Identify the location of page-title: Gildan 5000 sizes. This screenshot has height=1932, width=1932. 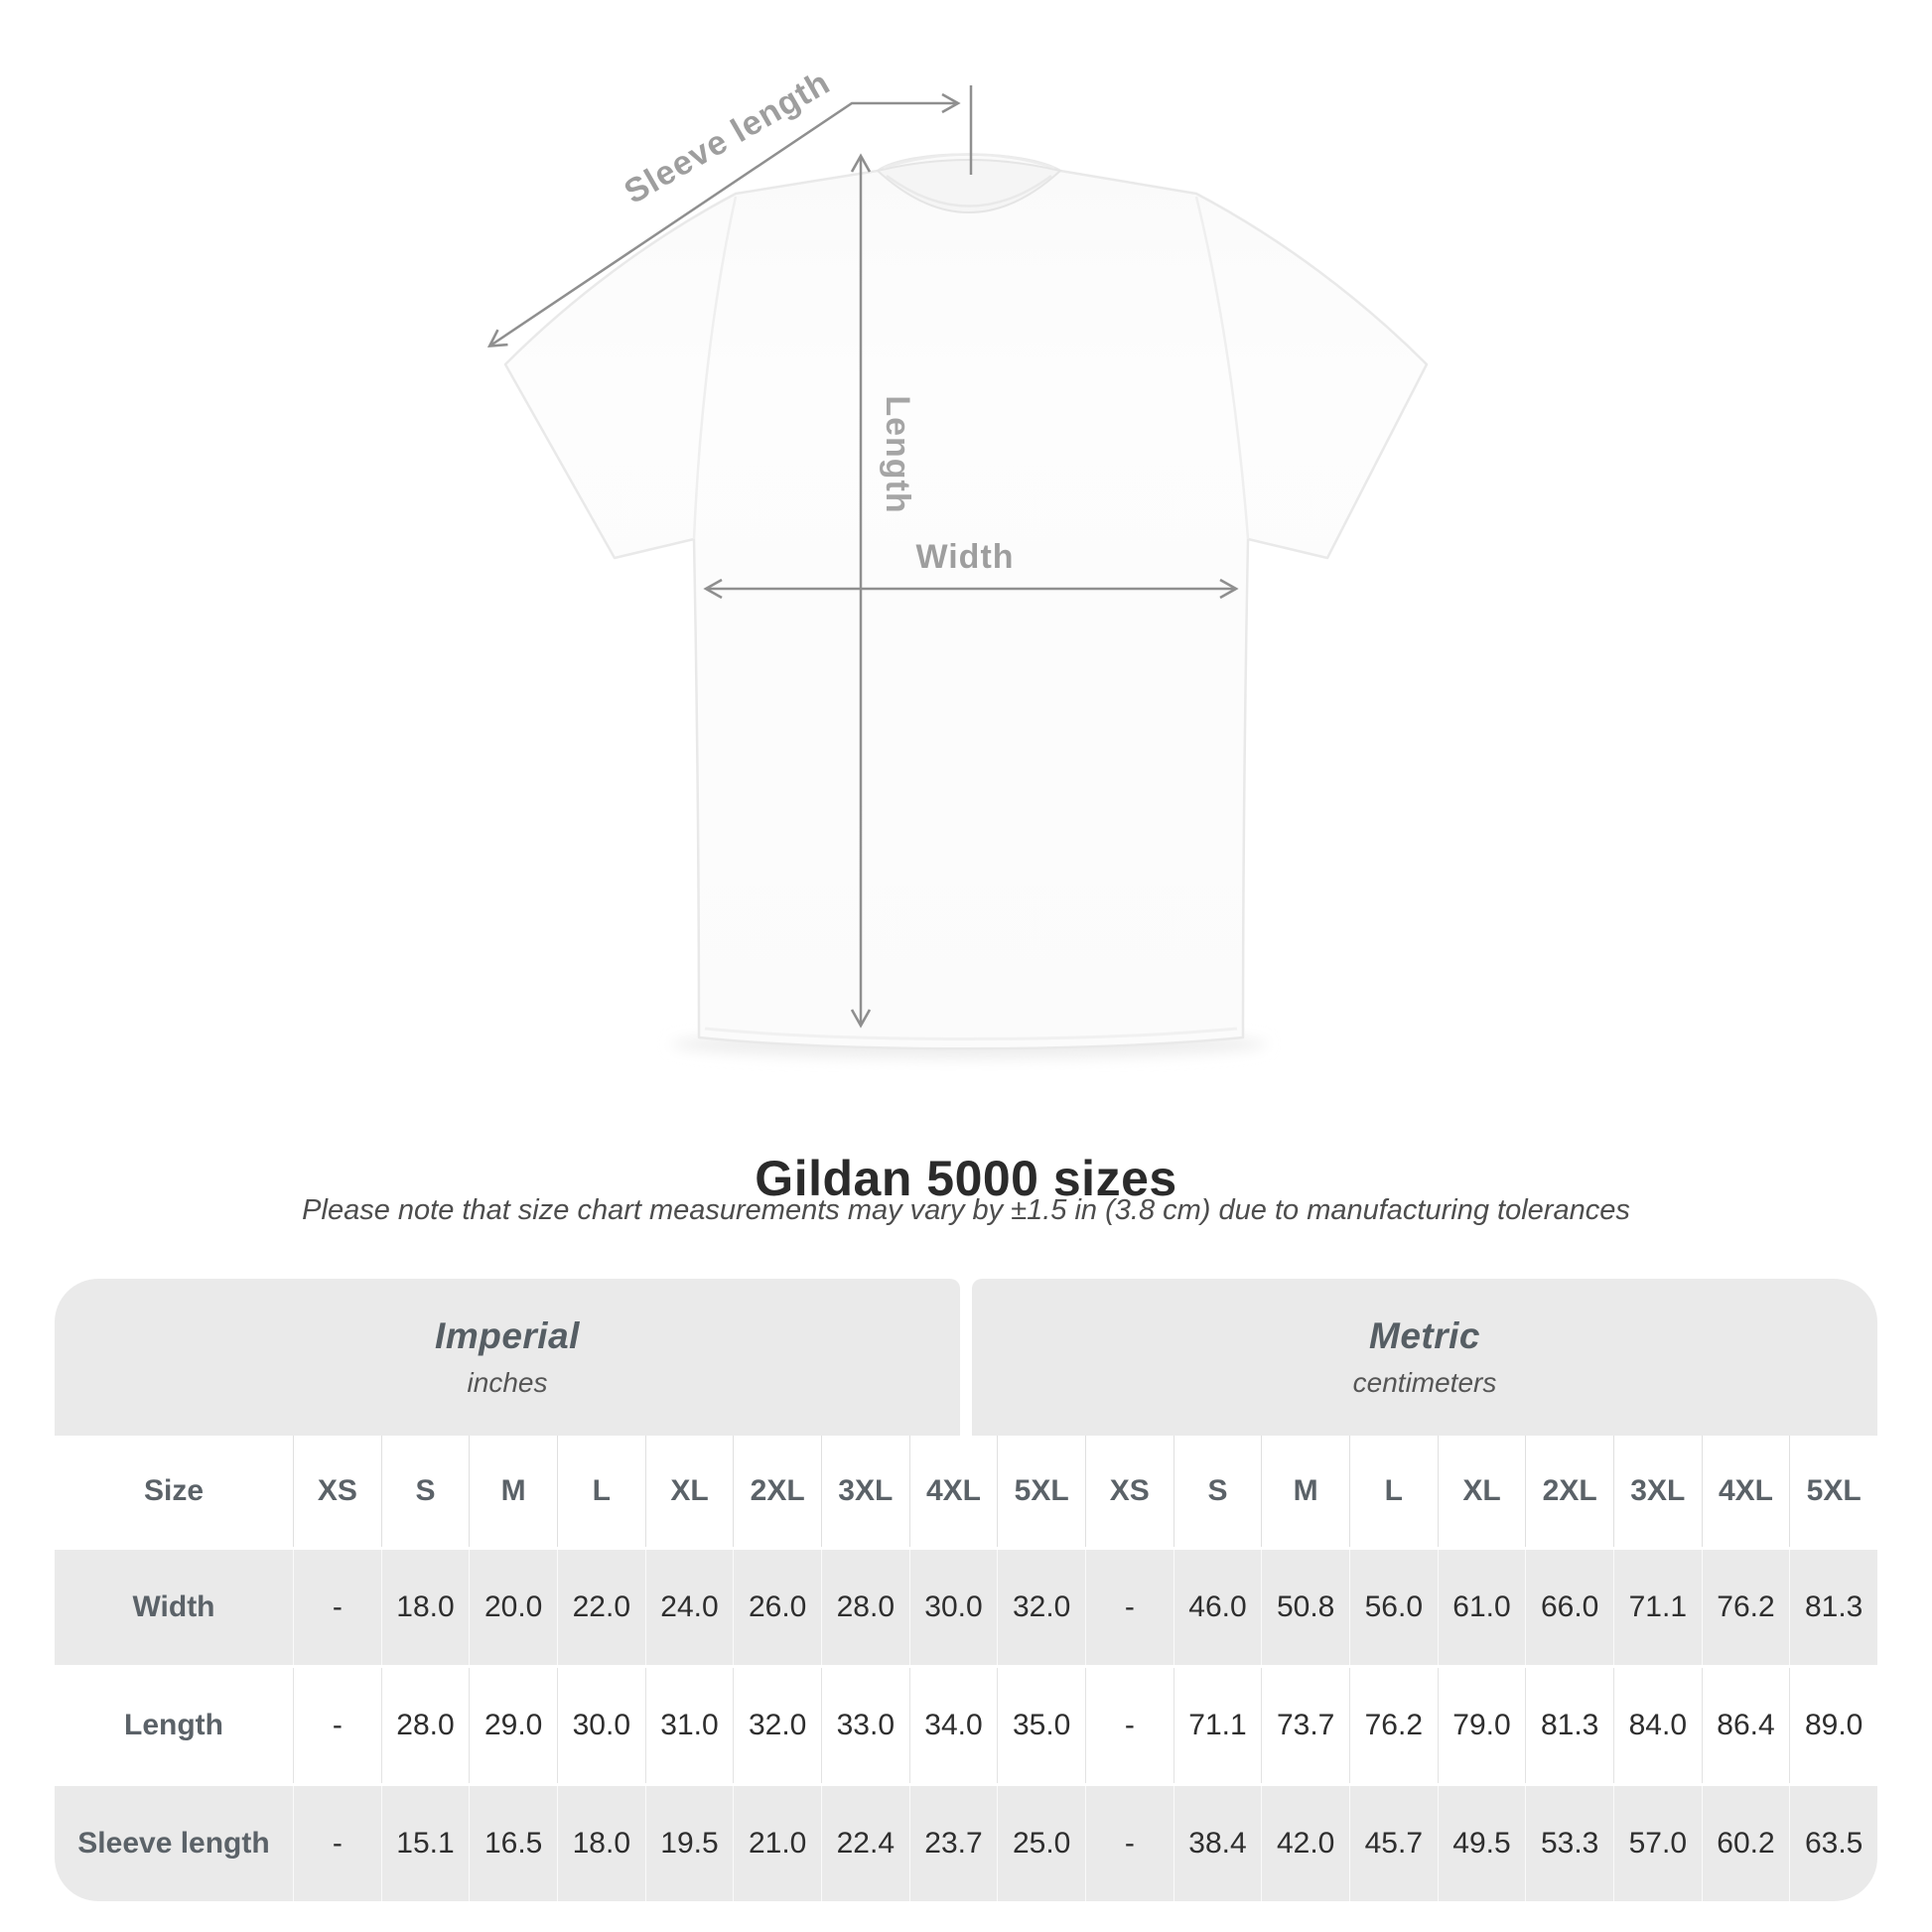
(966, 1178).